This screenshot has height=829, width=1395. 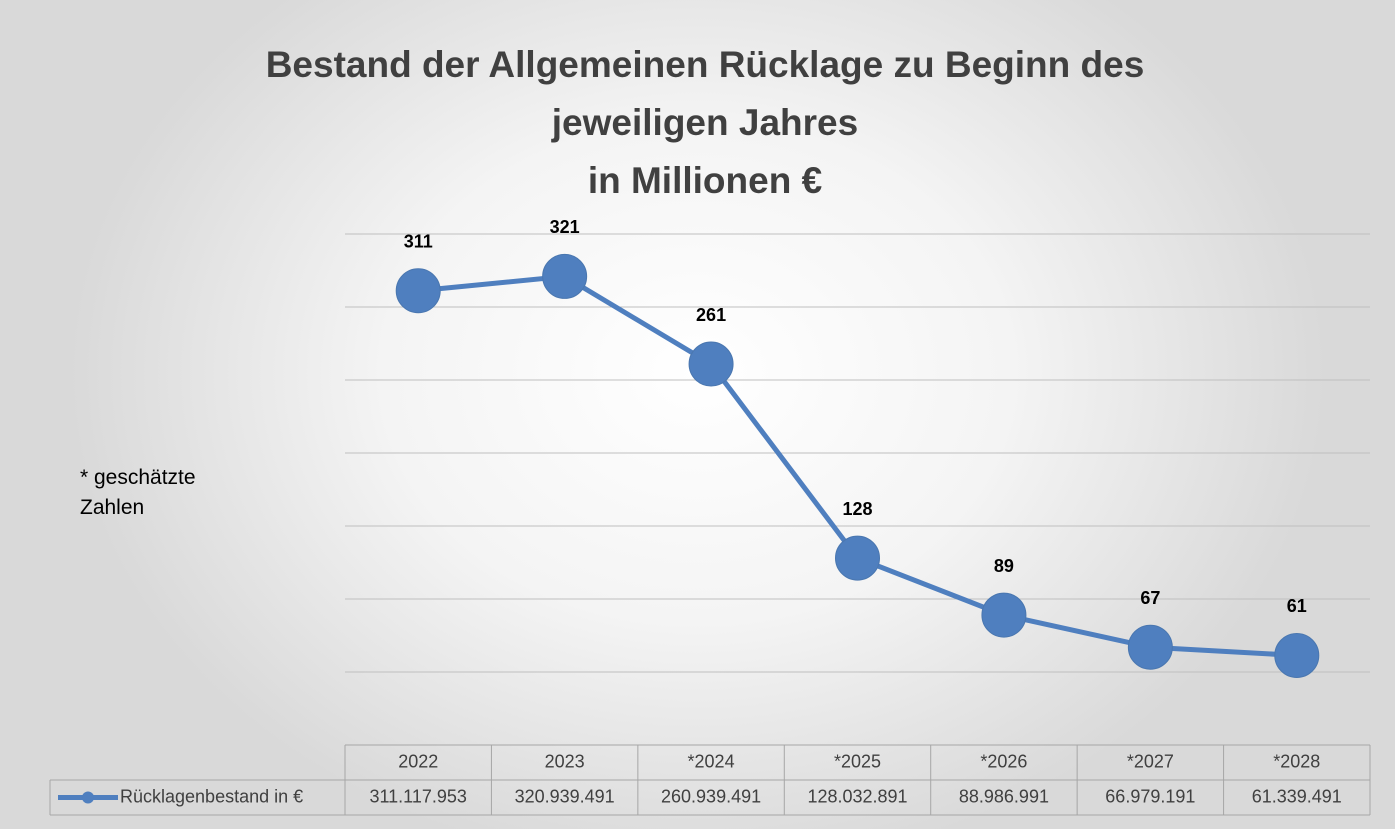 I want to click on data-label: 89, so click(x=1004, y=566).